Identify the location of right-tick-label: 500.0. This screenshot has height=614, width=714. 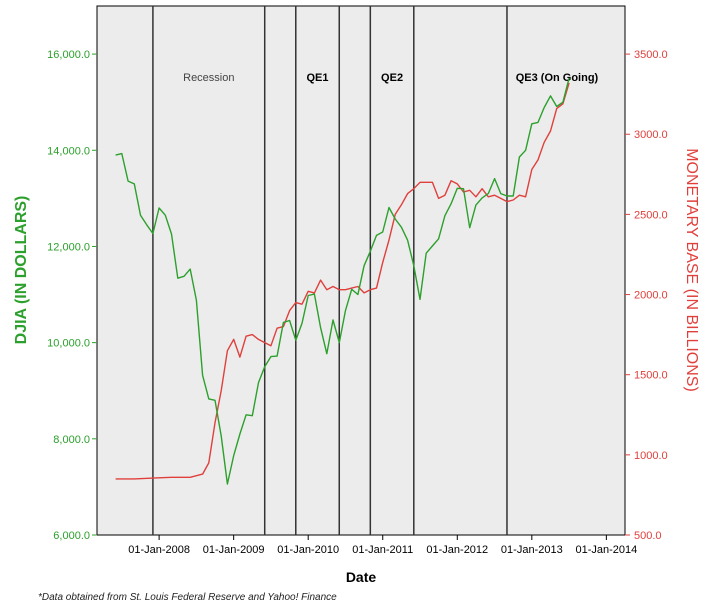
(648, 536).